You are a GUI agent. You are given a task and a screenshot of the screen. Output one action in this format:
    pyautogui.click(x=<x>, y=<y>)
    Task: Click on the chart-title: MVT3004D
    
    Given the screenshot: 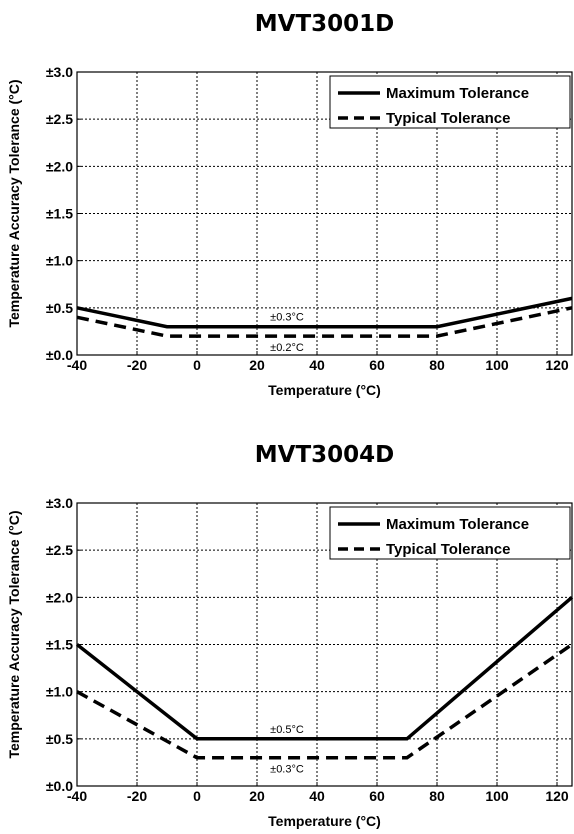 What is the action you would take?
    pyautogui.click(x=324, y=455)
    